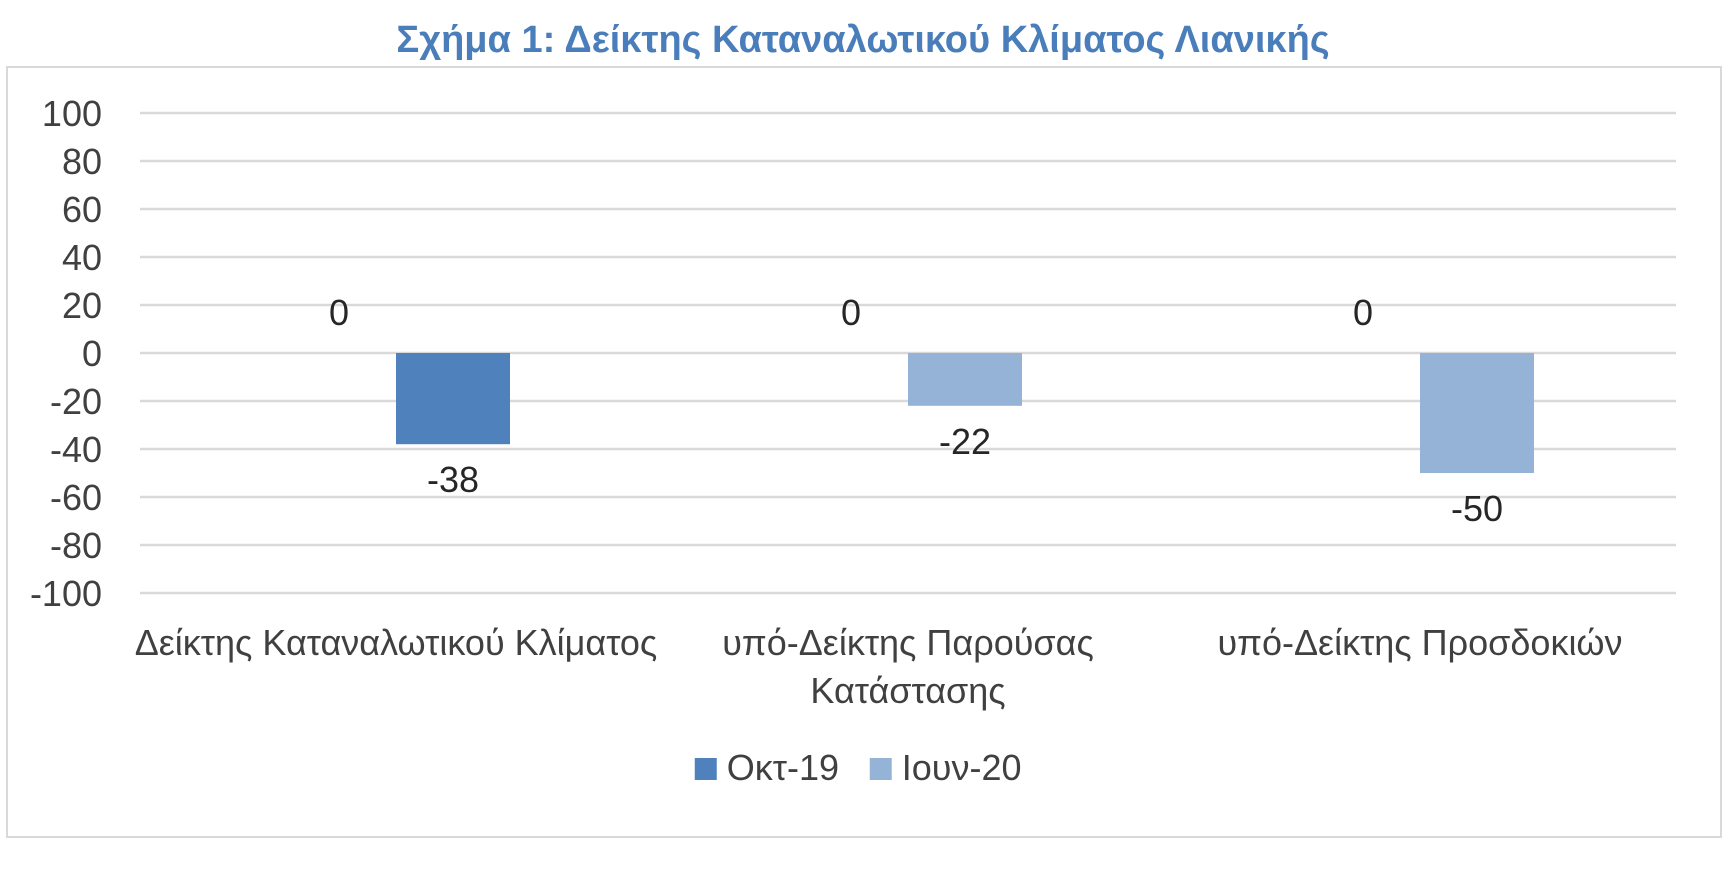 The image size is (1726, 892). Describe the element at coordinates (92, 353) in the screenshot. I see `y-tick-label: 0` at that location.